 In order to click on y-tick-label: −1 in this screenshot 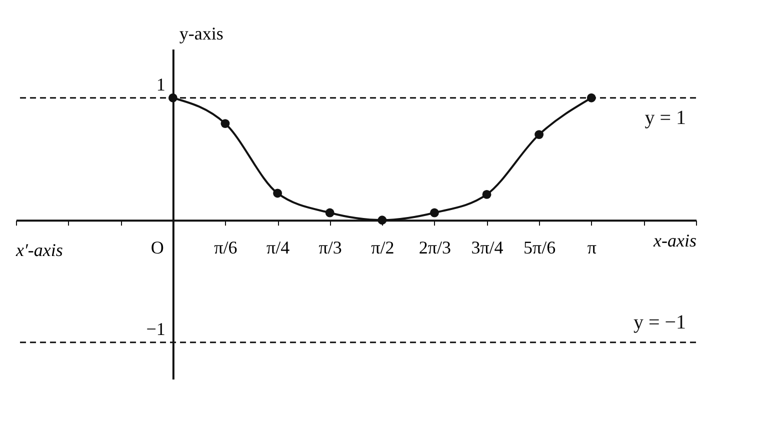, I will do `click(156, 328)`.